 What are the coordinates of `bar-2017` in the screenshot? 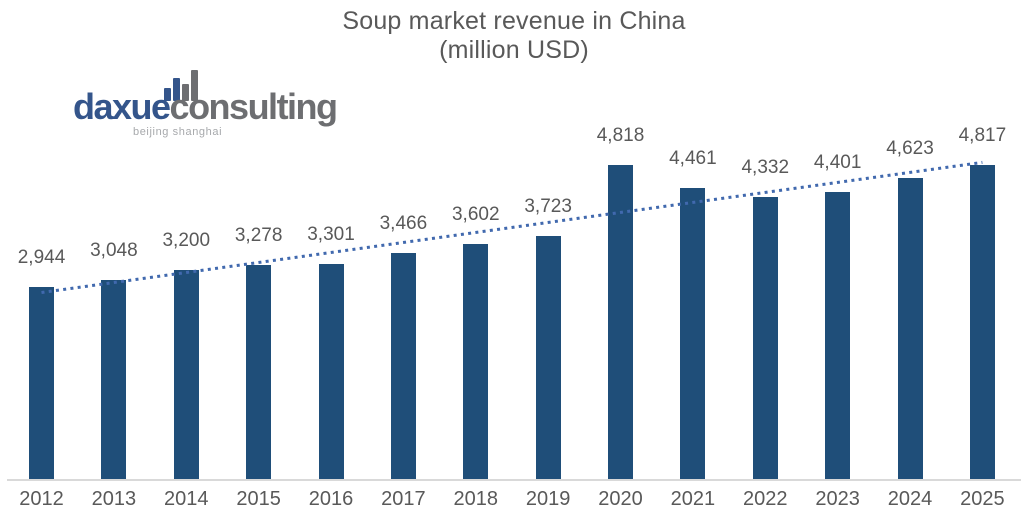 It's located at (403, 366).